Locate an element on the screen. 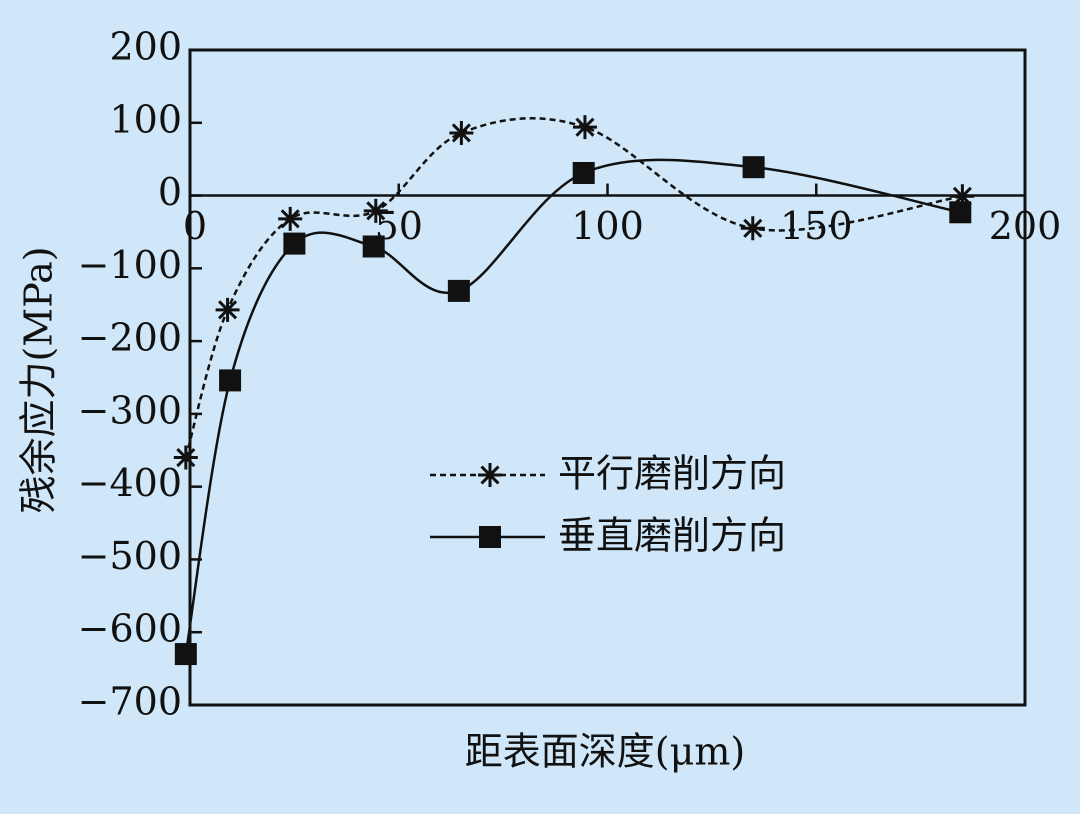 This screenshot has width=1080, height=814. y-tick-label: −600 is located at coordinates (130, 629).